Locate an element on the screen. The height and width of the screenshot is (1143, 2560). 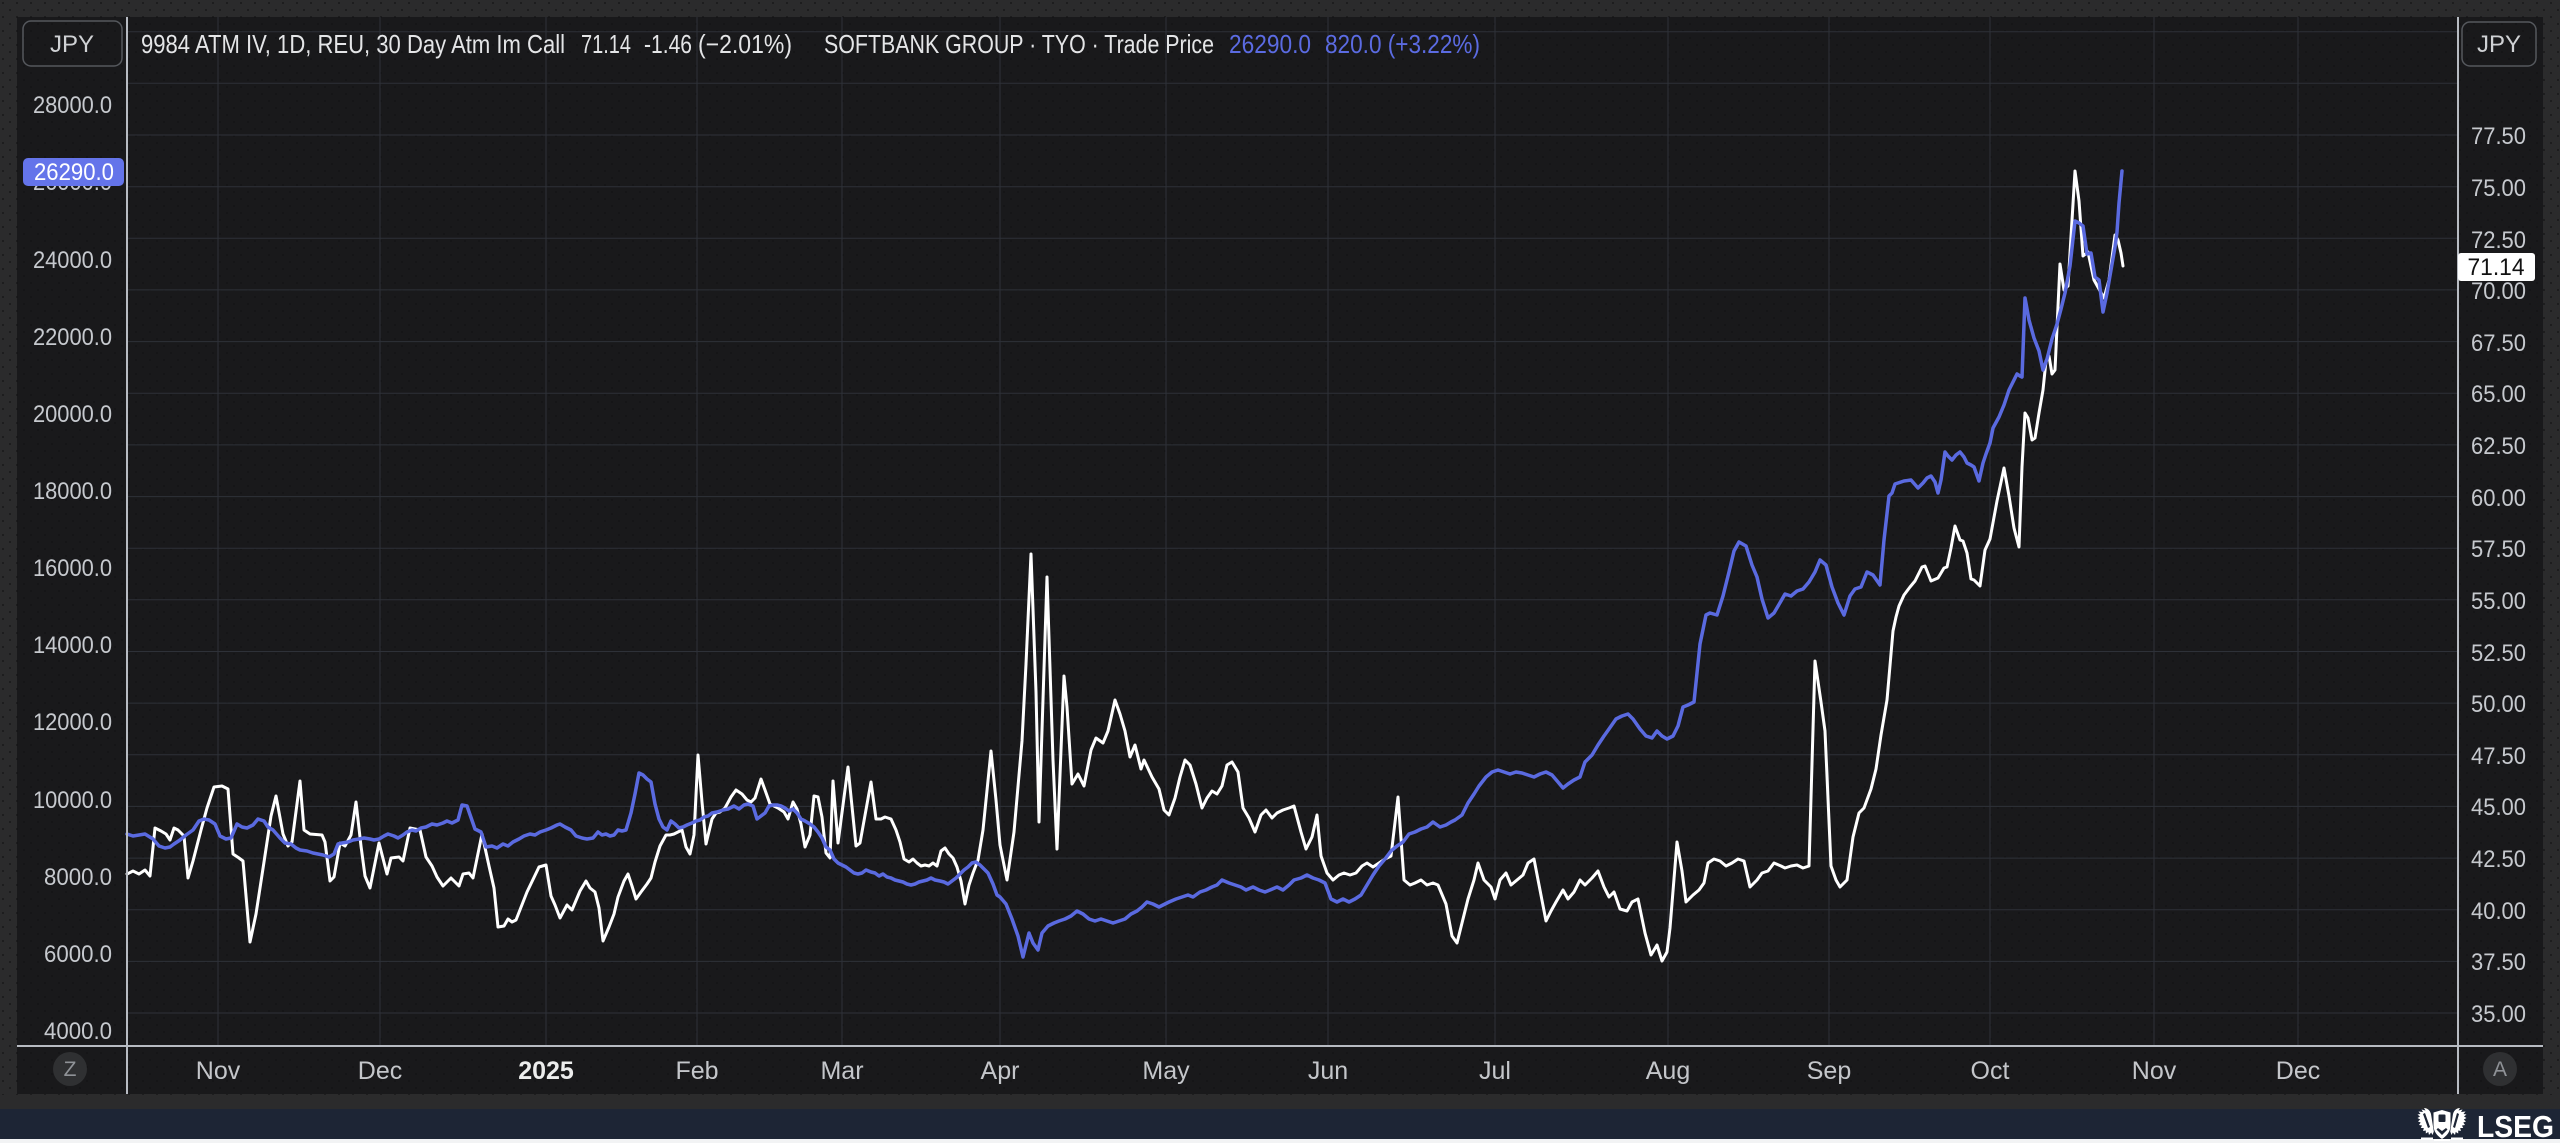
svg-text: 42.50 is located at coordinates (2498, 859).